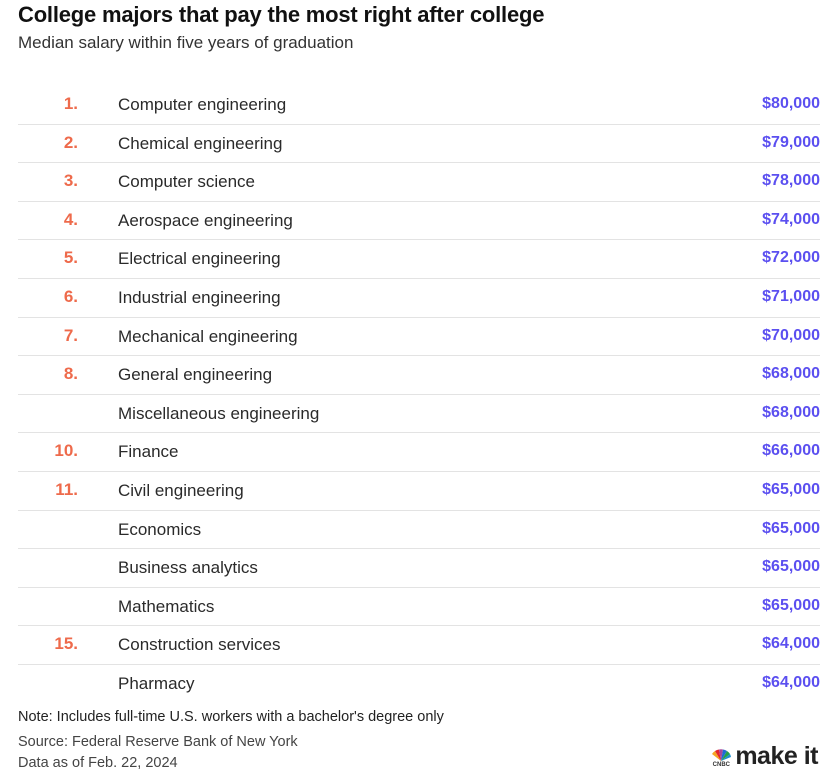 The width and height of the screenshot is (822, 776). I want to click on table-row: 8. General engineering $68,000, so click(419, 375).